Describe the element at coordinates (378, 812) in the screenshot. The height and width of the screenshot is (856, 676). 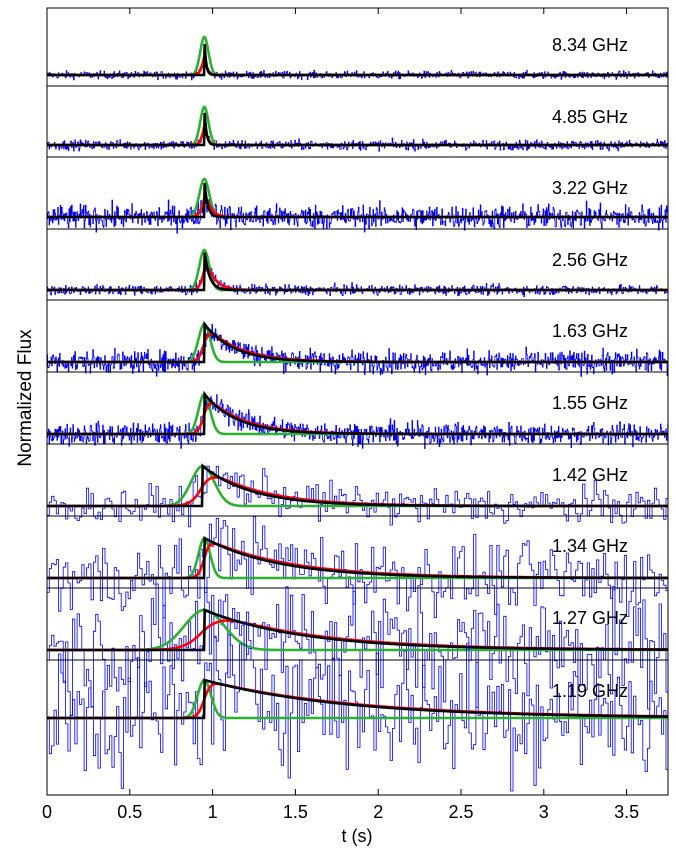
I see `x-tick-label: 2` at that location.